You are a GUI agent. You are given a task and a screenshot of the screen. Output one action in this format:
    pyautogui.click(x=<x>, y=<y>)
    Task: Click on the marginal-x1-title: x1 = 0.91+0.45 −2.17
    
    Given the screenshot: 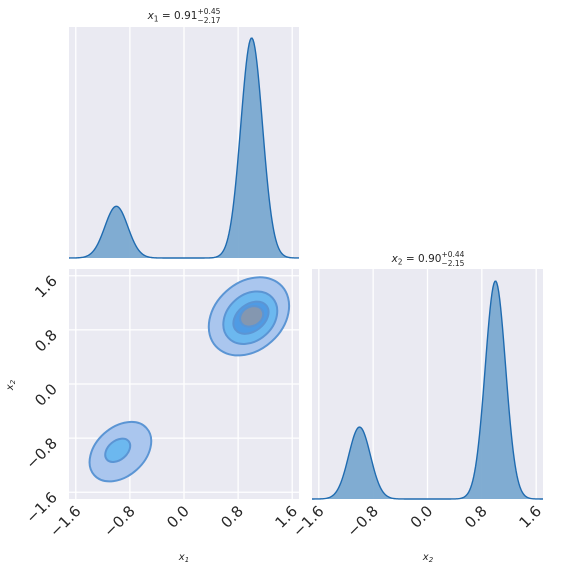 What is the action you would take?
    pyautogui.click(x=184, y=16)
    